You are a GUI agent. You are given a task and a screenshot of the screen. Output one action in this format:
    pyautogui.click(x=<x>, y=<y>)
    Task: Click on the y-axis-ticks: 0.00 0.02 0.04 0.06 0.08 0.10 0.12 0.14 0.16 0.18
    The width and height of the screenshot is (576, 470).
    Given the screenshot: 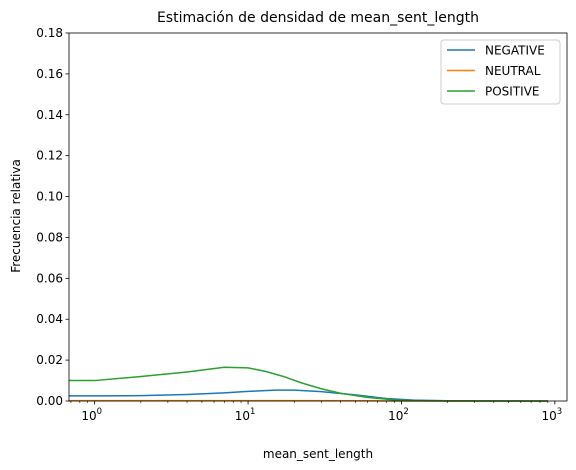 What is the action you would take?
    pyautogui.click(x=52, y=217)
    